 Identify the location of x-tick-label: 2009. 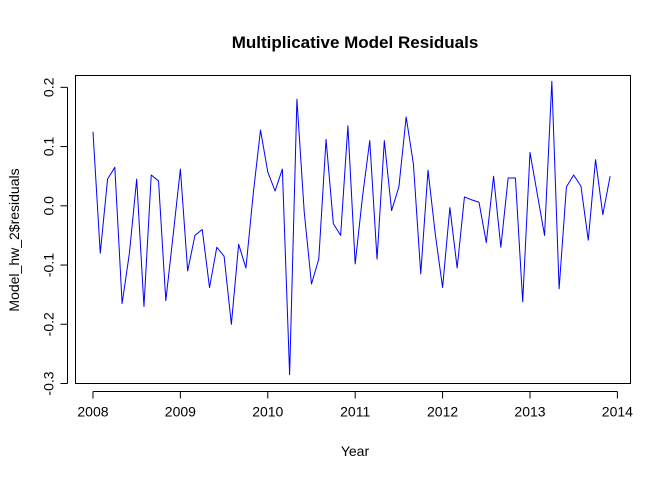
(180, 412).